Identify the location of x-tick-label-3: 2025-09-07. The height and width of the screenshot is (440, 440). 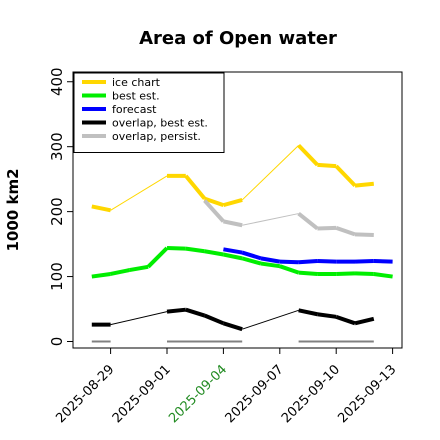
(255, 394).